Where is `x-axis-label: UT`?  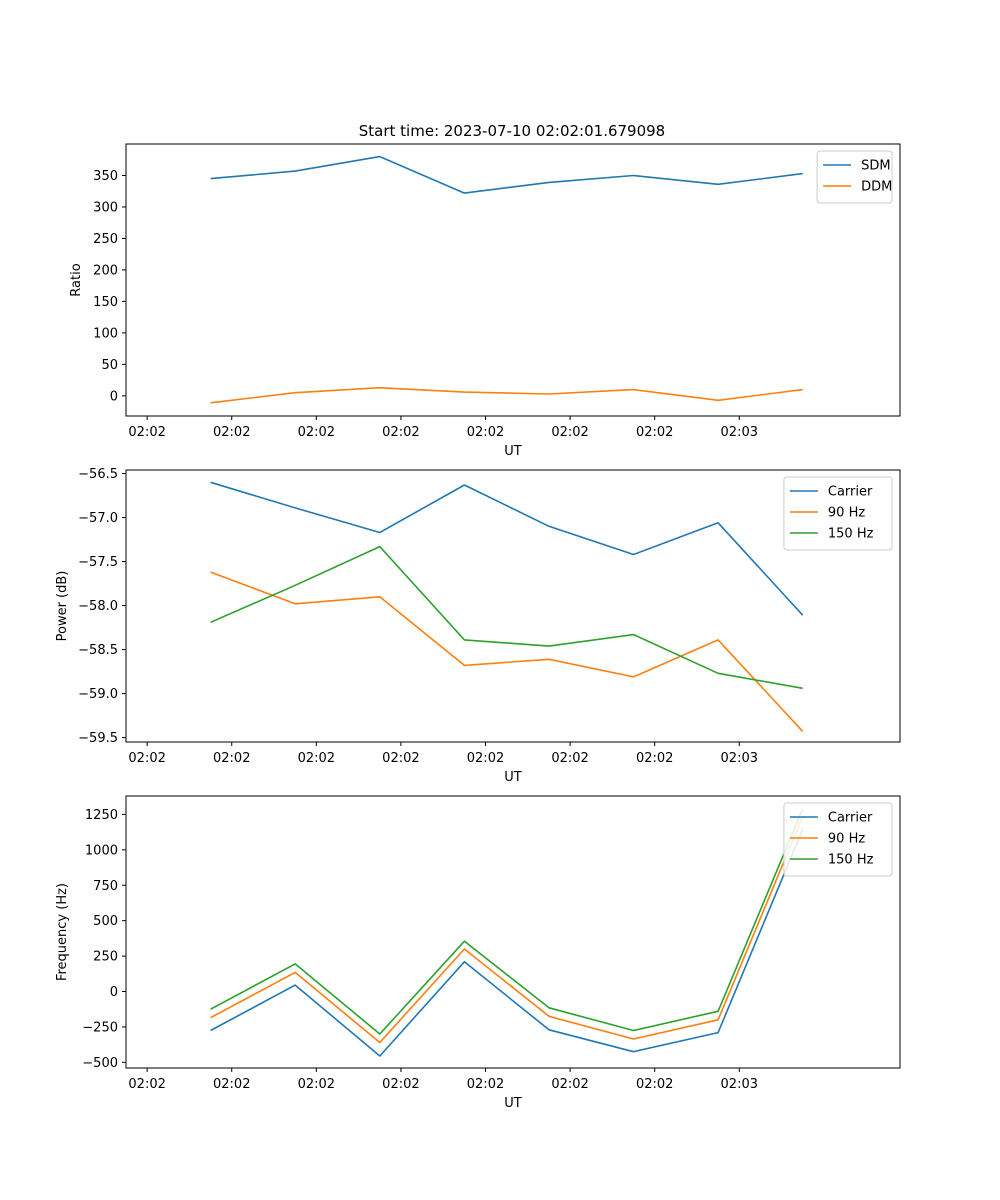 x-axis-label: UT is located at coordinates (513, 451).